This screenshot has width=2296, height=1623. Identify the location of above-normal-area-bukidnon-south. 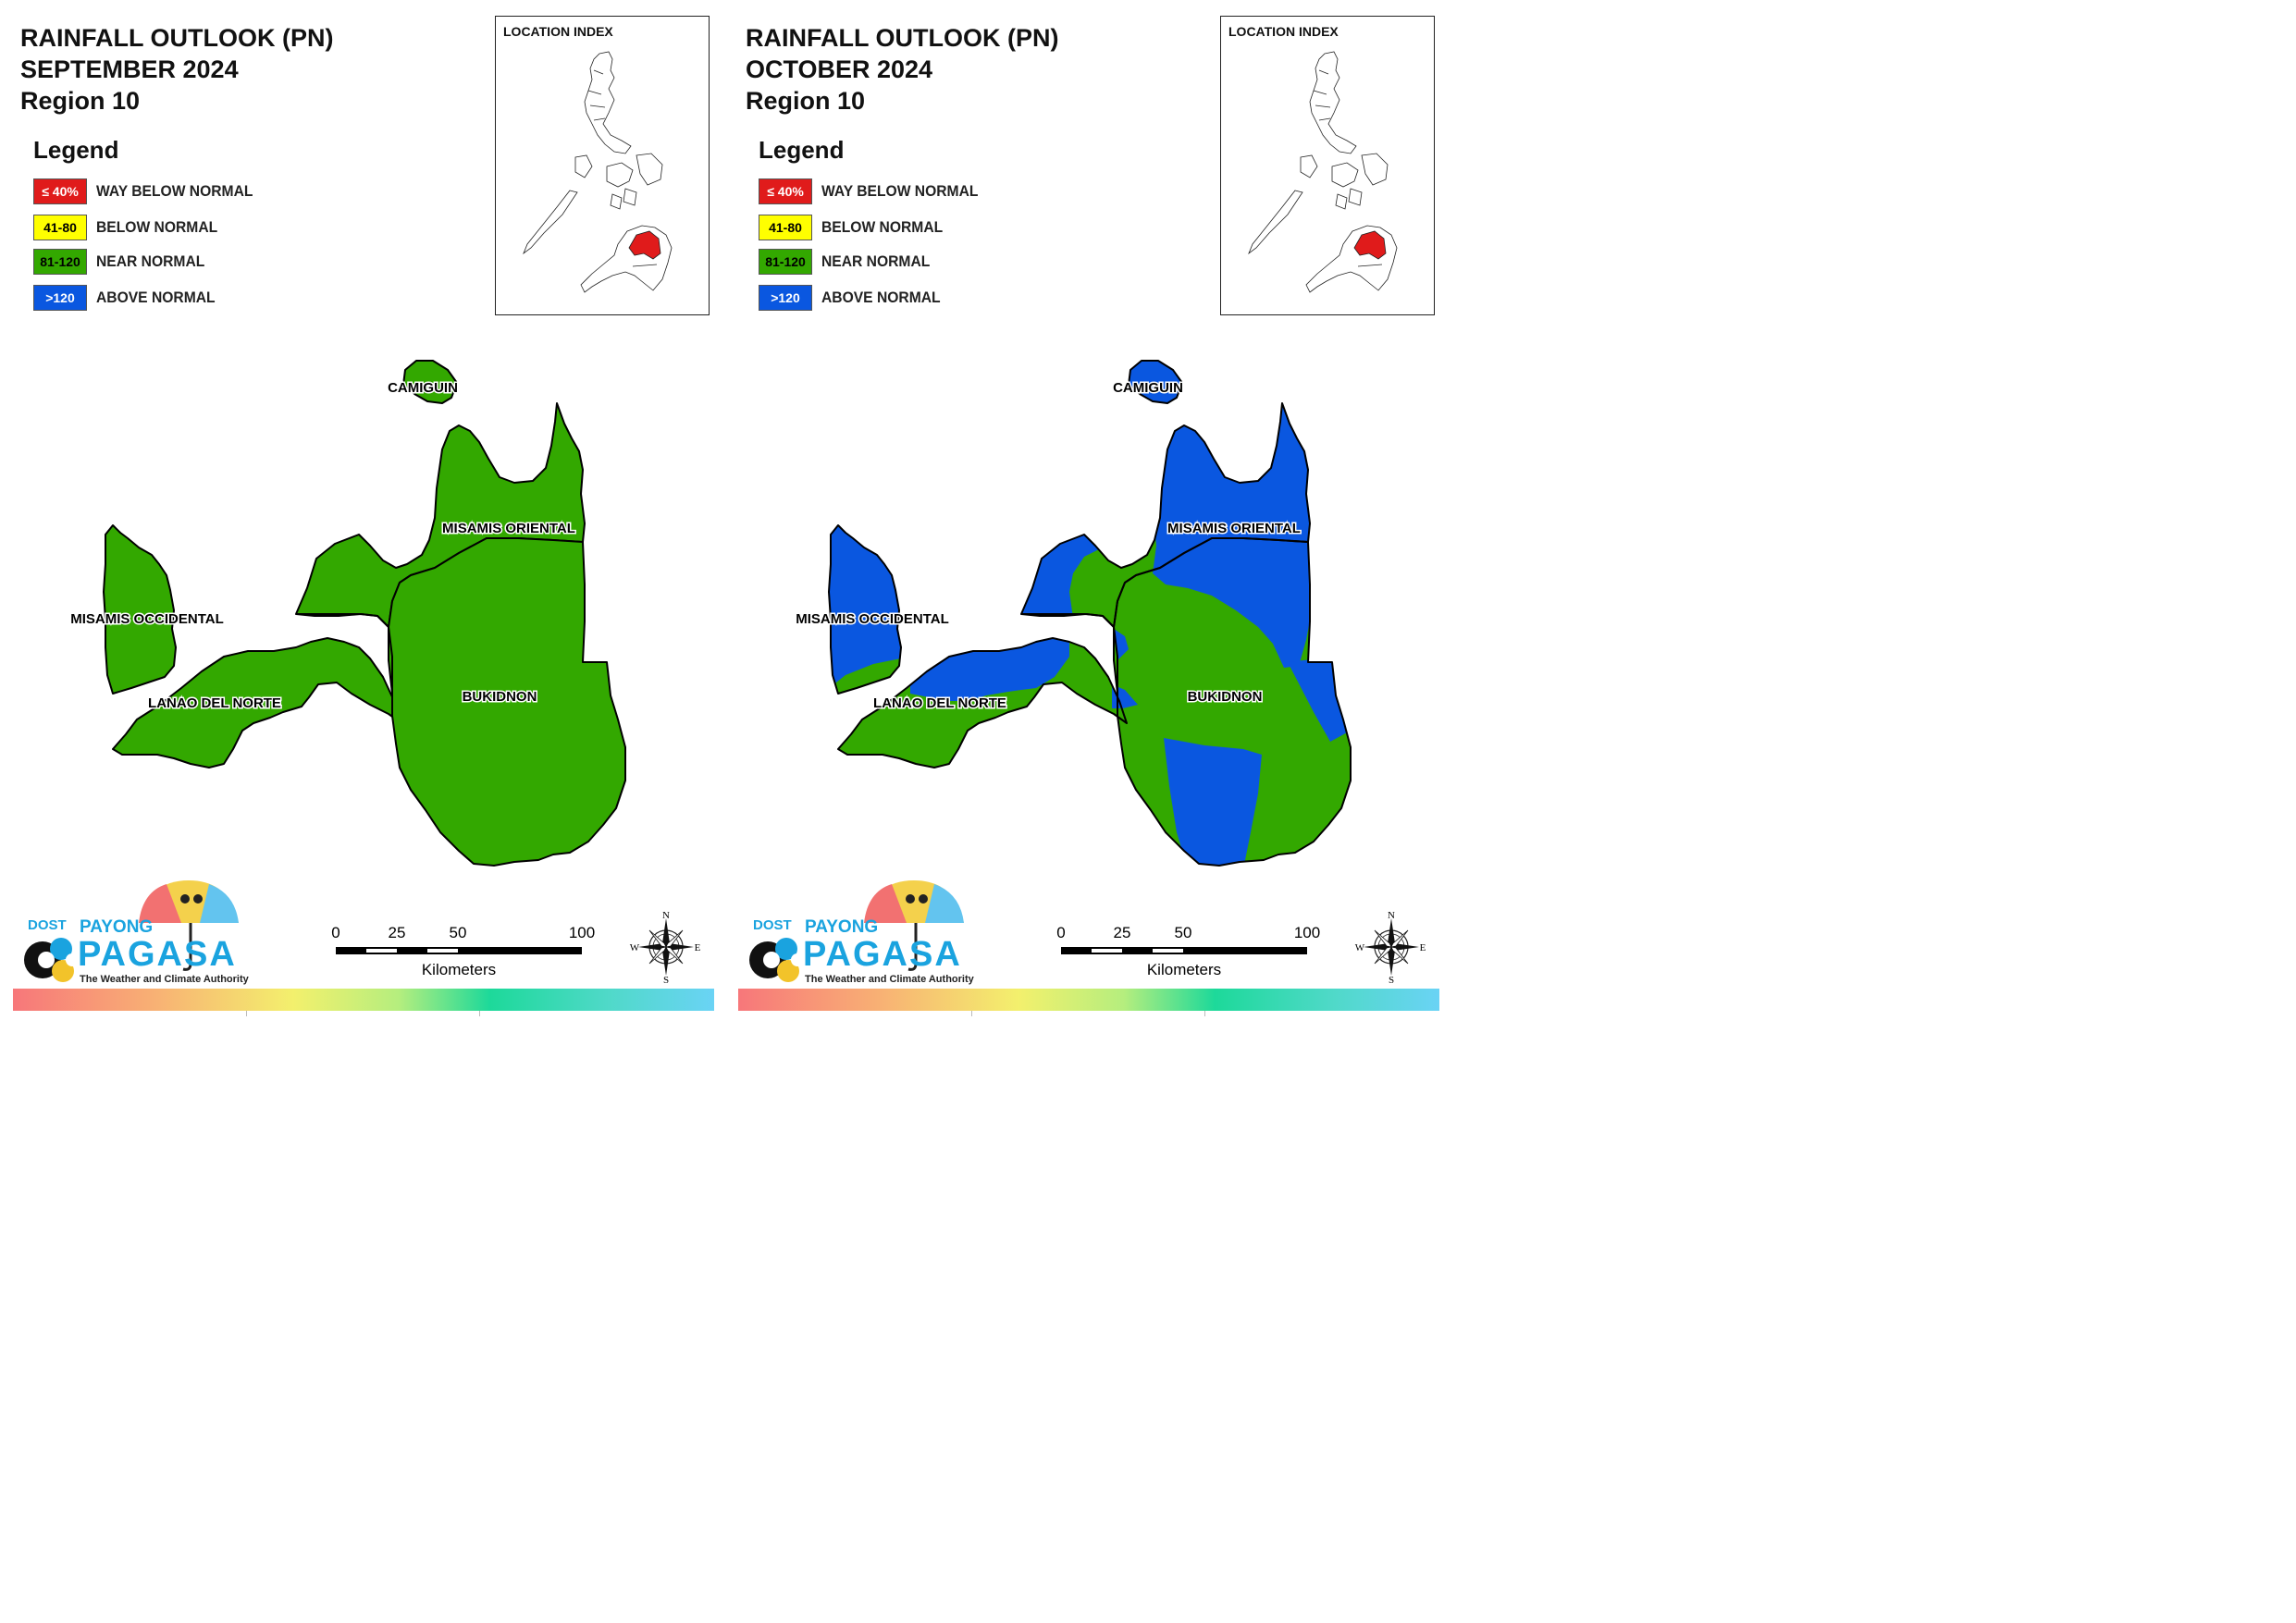
(1213, 802).